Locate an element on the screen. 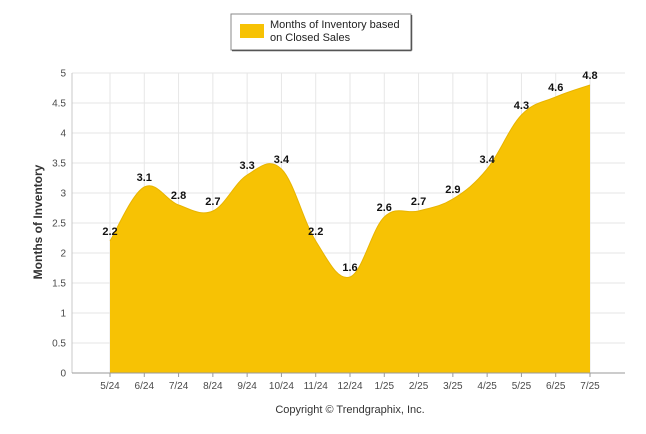 The width and height of the screenshot is (646, 434). legend-text-line1: Months of Inventory based is located at coordinates (335, 25).